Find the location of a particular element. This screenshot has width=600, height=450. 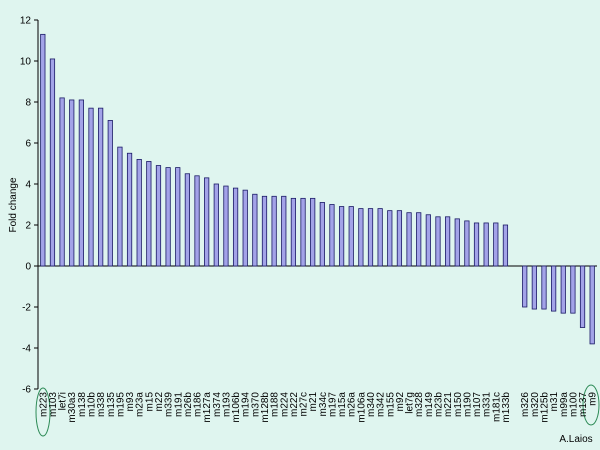

x-tick-label: let7i is located at coordinates (63, 401).